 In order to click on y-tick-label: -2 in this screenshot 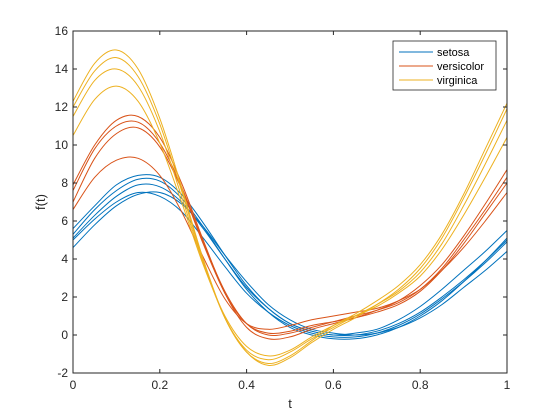, I will do `click(62, 373)`.